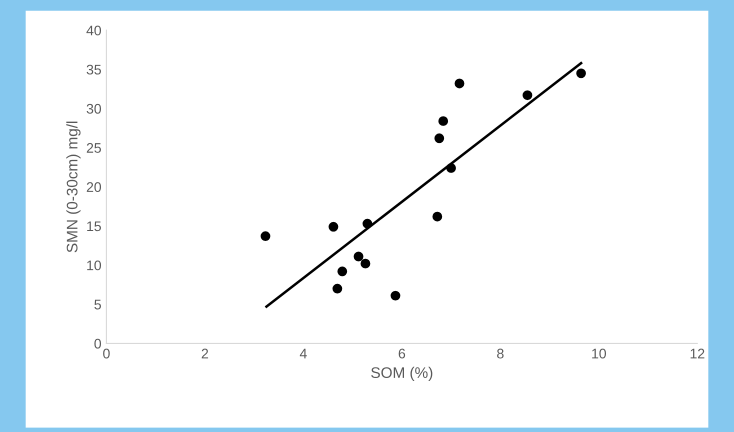 The image size is (734, 432). What do you see at coordinates (93, 69) in the screenshot?
I see `y-tick-label: 35` at bounding box center [93, 69].